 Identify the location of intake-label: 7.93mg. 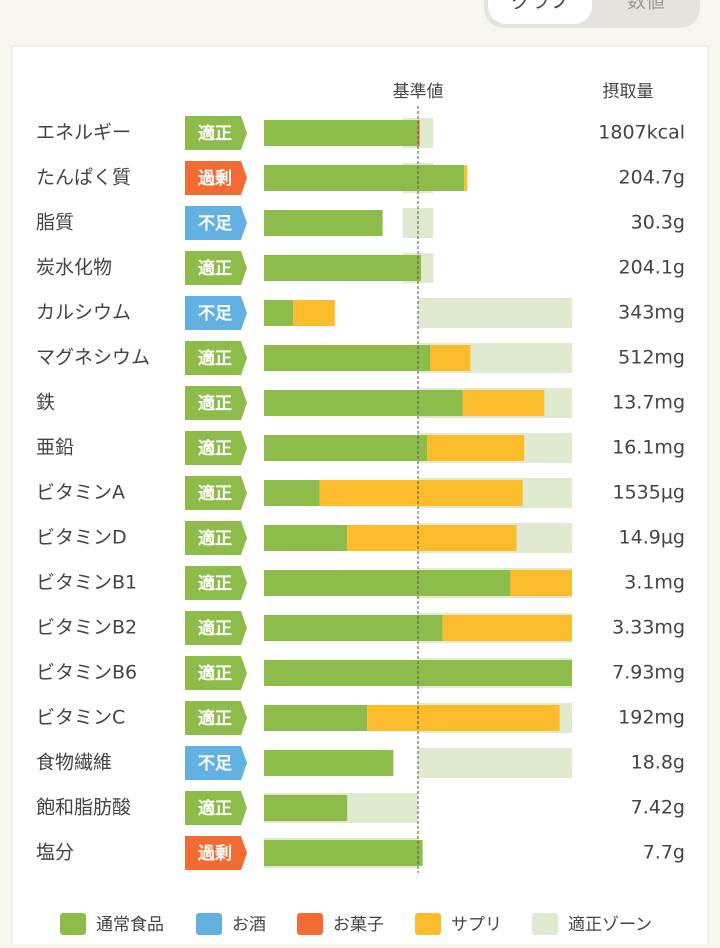
(648, 673).